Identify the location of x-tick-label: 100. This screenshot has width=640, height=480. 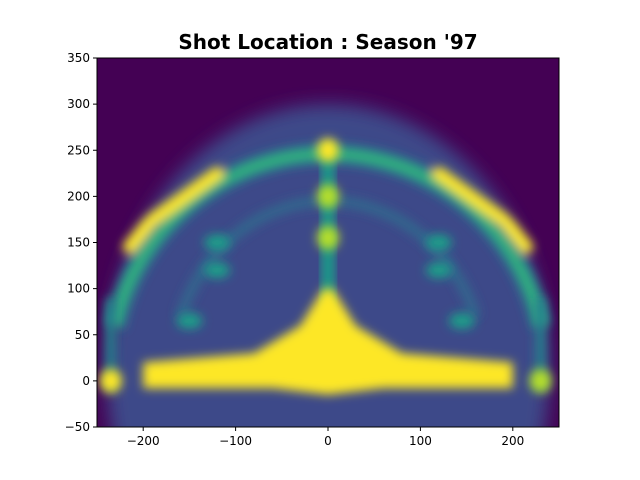
(420, 441).